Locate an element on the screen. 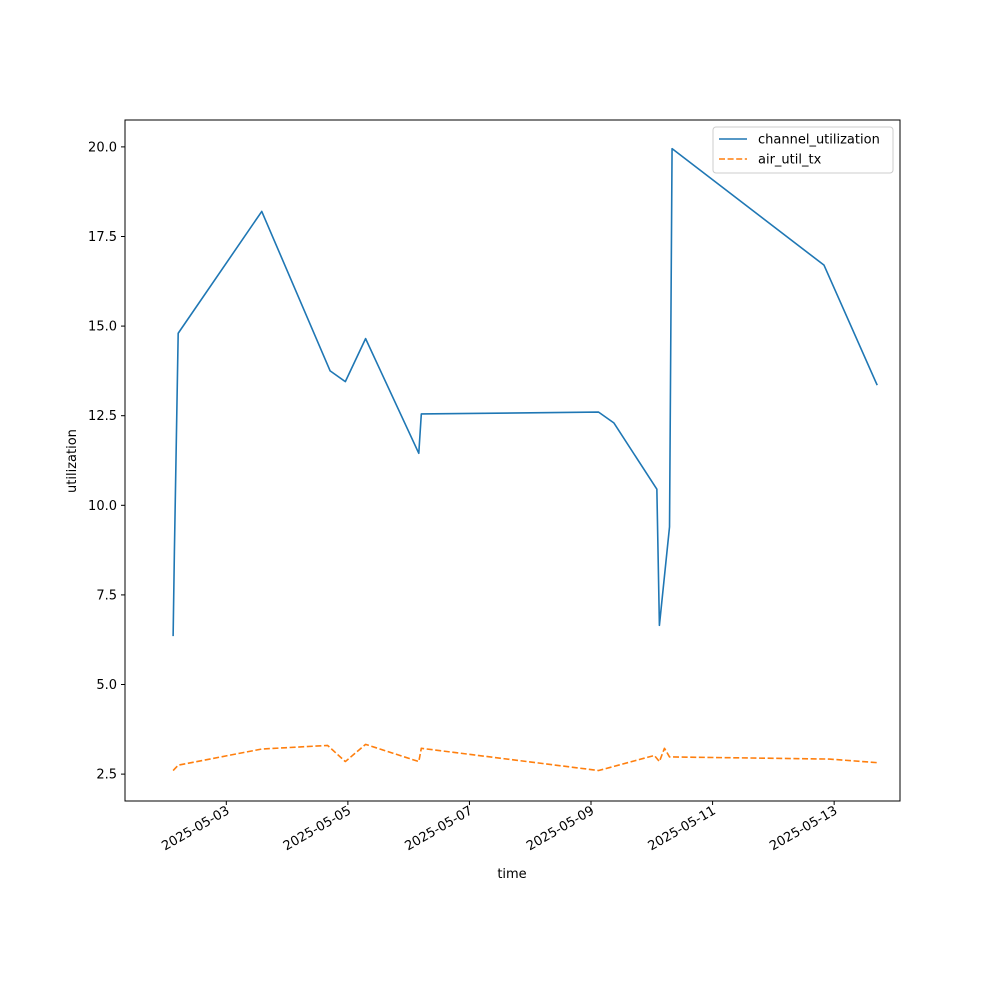 Image resolution: width=1000 pixels, height=1004 pixels. y-tick-label: 10.0 is located at coordinates (102, 506).